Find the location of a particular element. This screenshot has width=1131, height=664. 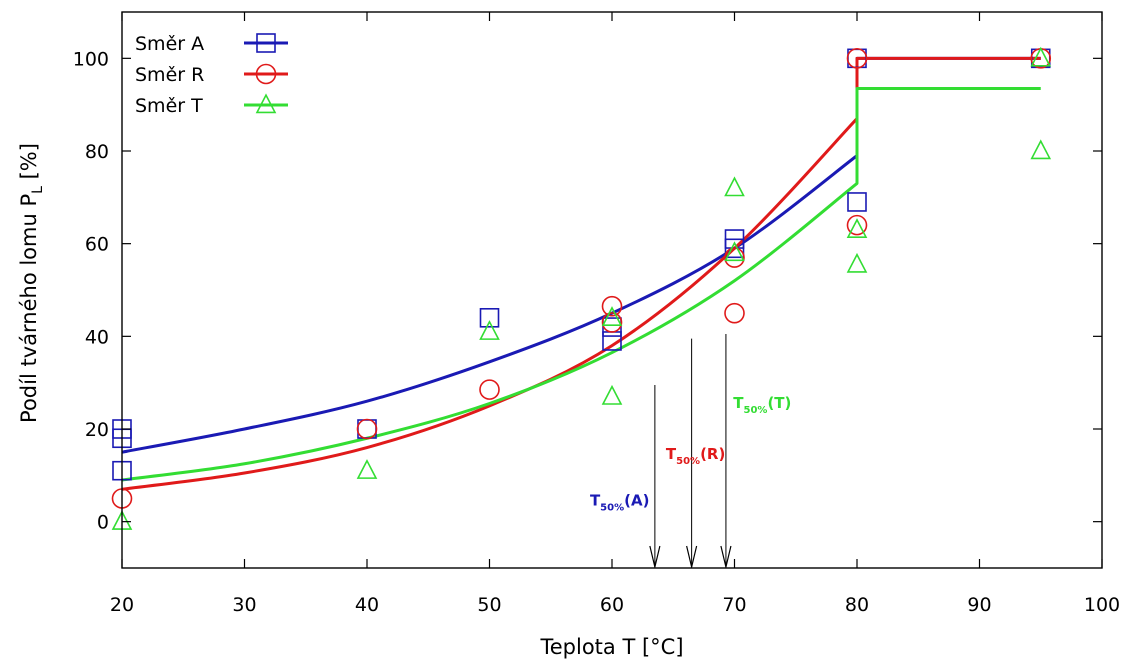

x-tick-label: 20 is located at coordinates (122, 605).